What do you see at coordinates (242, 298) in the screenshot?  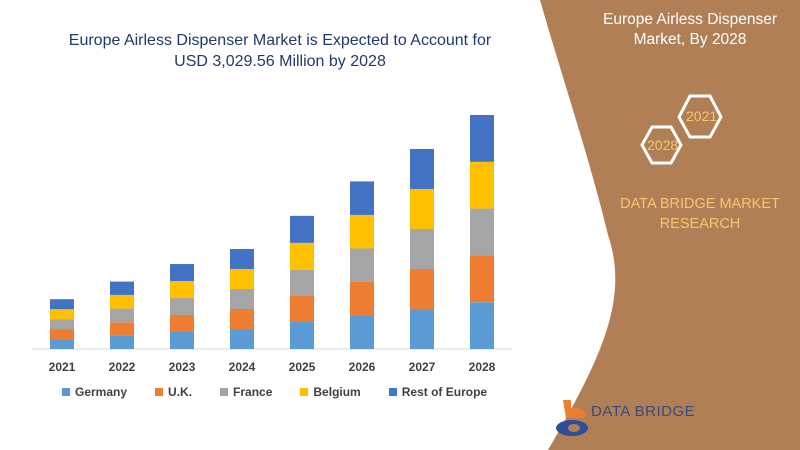 I see `bar-2024-france` at bounding box center [242, 298].